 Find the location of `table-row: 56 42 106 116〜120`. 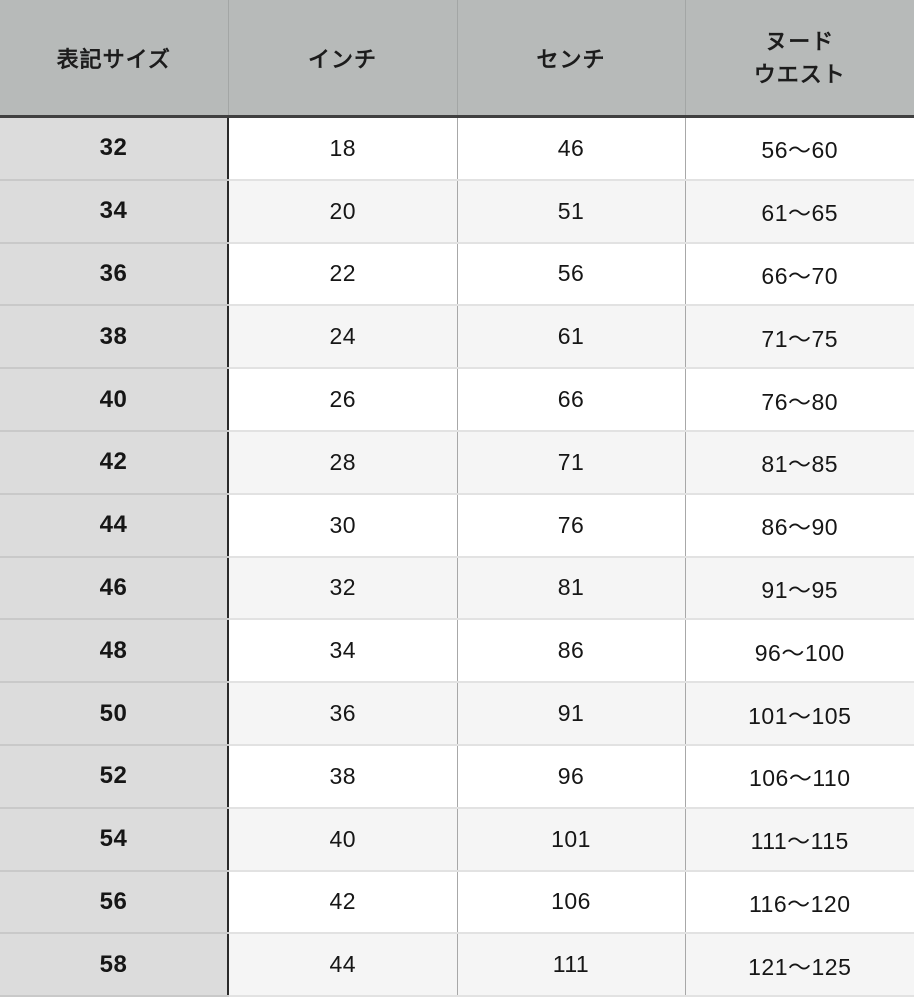

table-row: 56 42 106 116〜120 is located at coordinates (457, 902).